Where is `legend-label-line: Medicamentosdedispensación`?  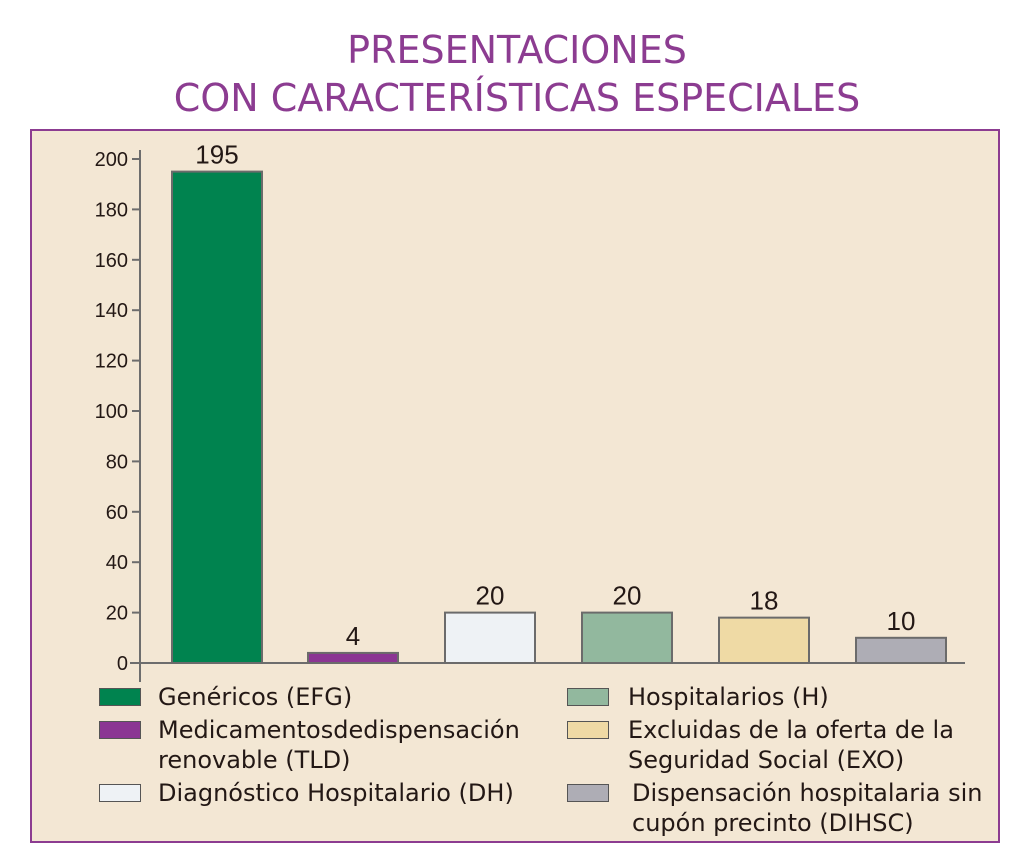
legend-label-line: Medicamentosdedispensación is located at coordinates (339, 730).